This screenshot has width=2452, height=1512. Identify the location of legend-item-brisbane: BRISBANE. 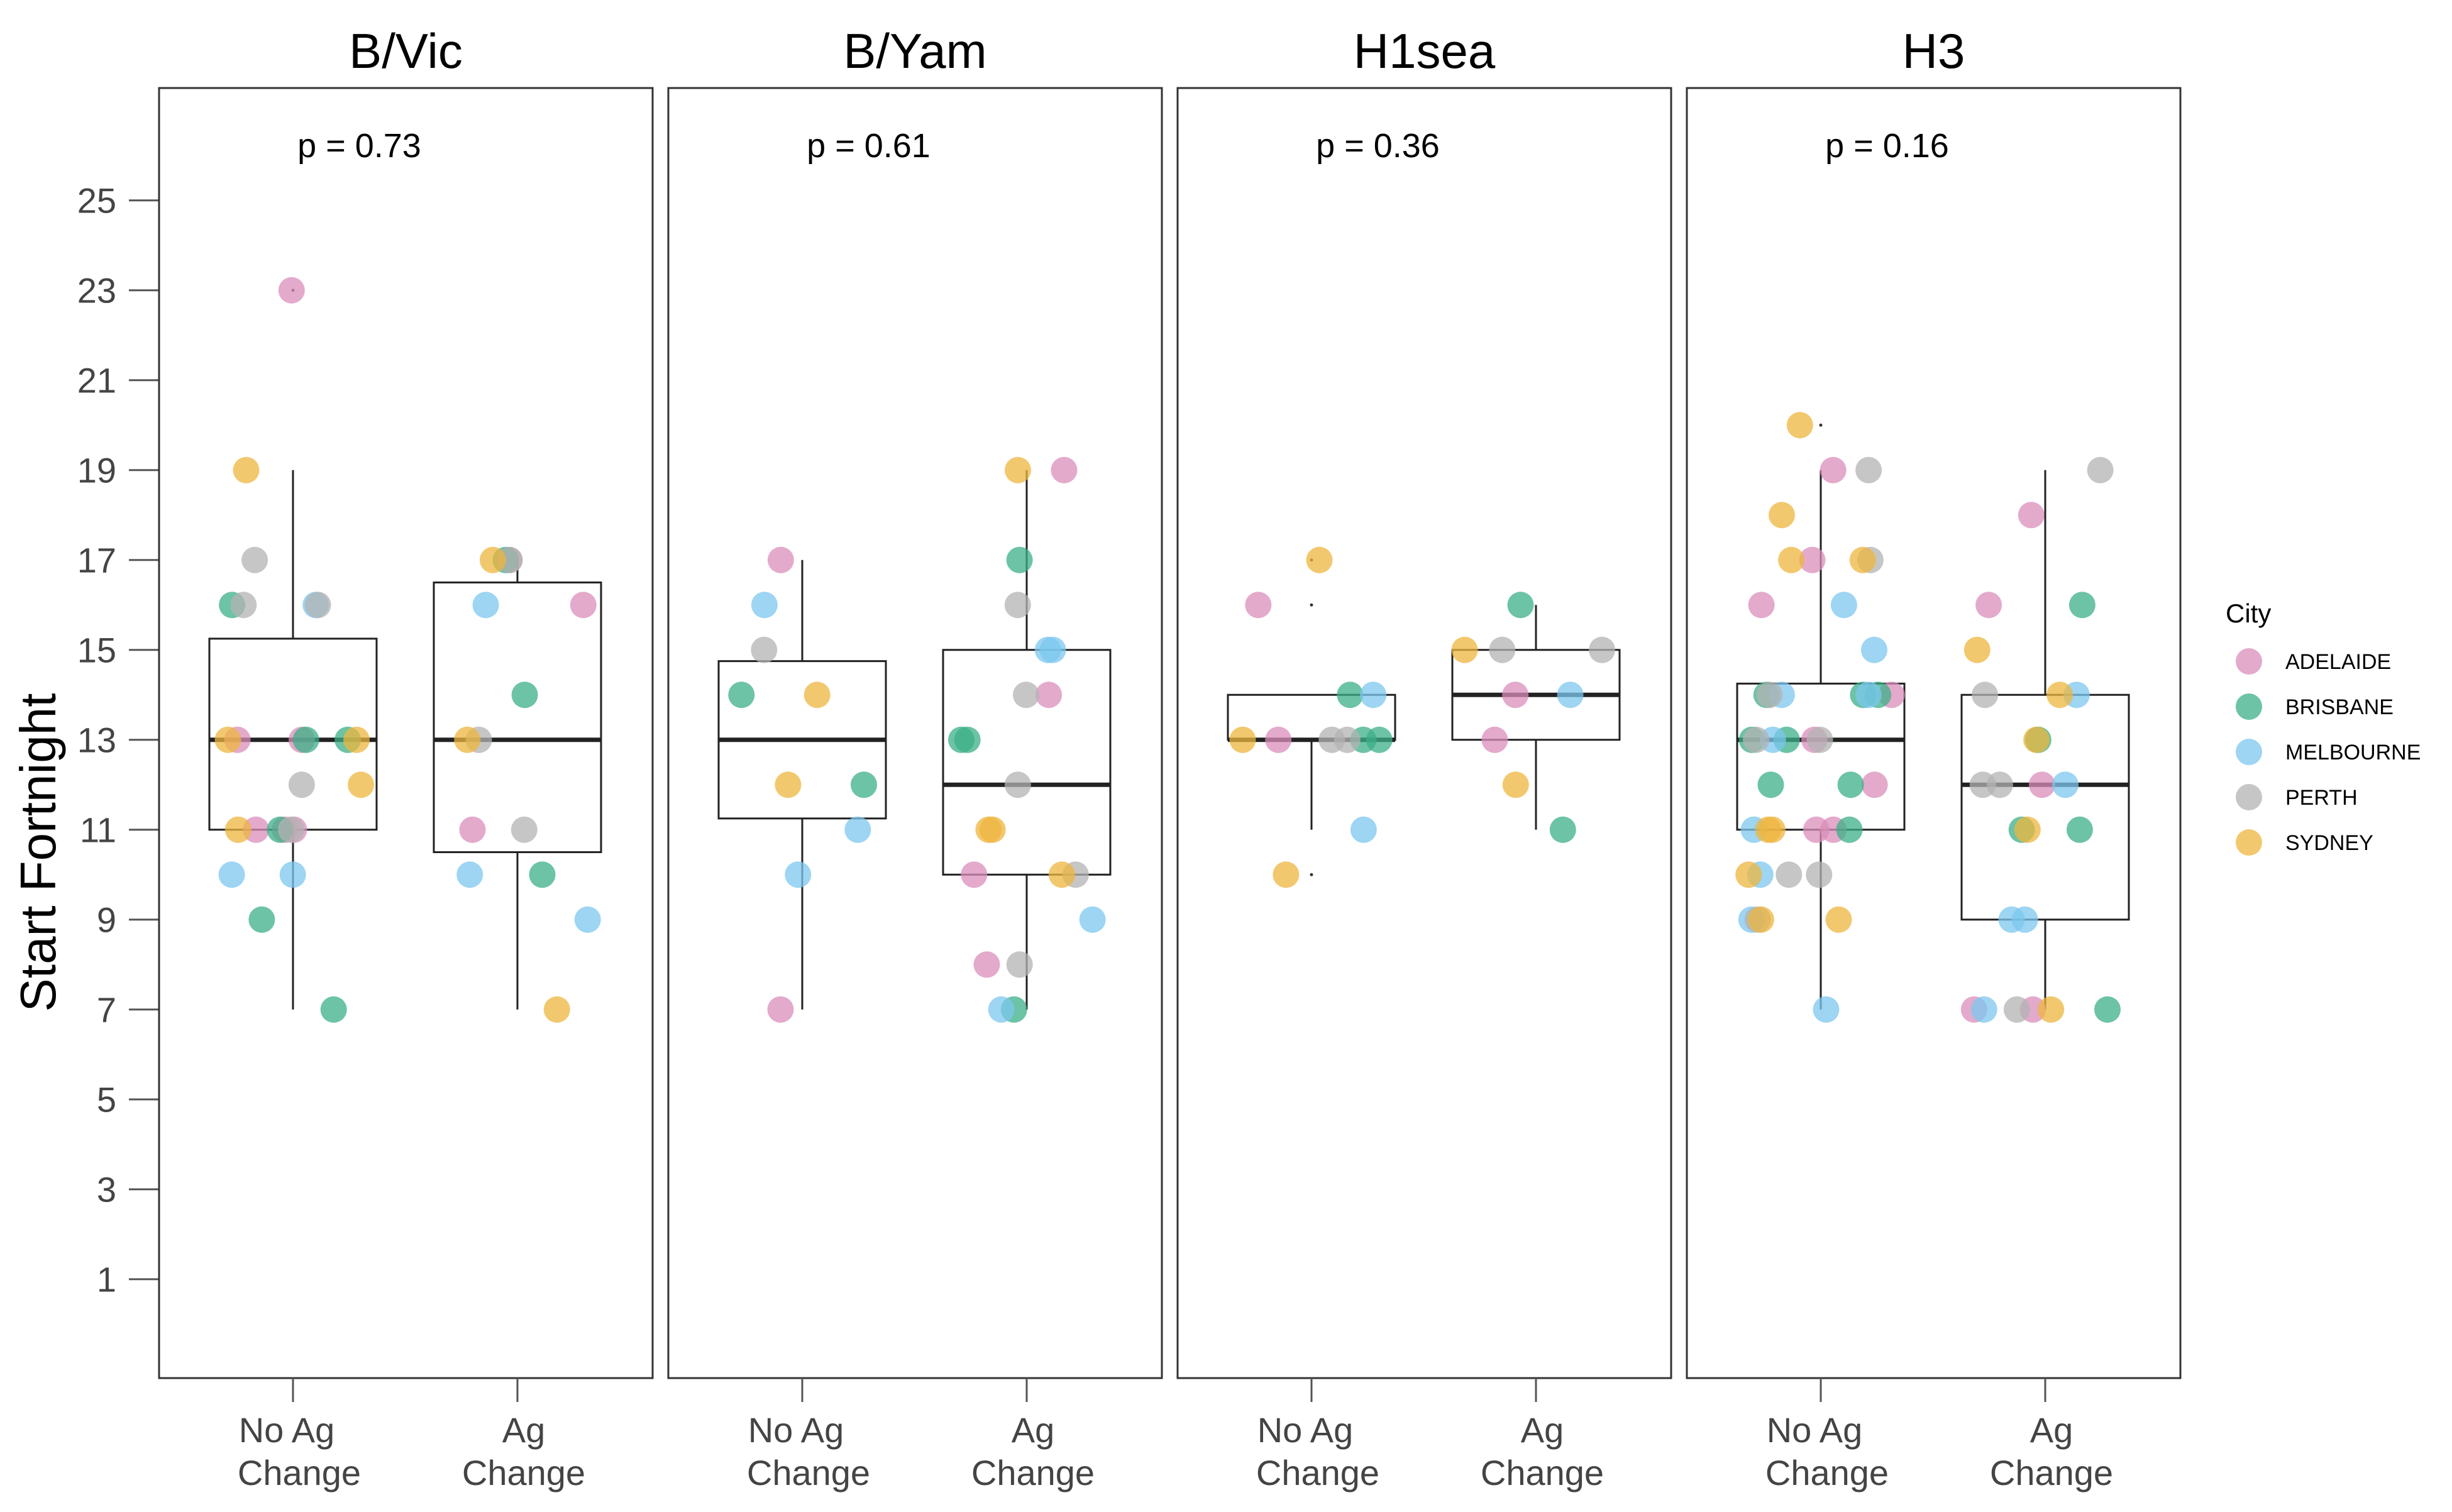
(2315, 706).